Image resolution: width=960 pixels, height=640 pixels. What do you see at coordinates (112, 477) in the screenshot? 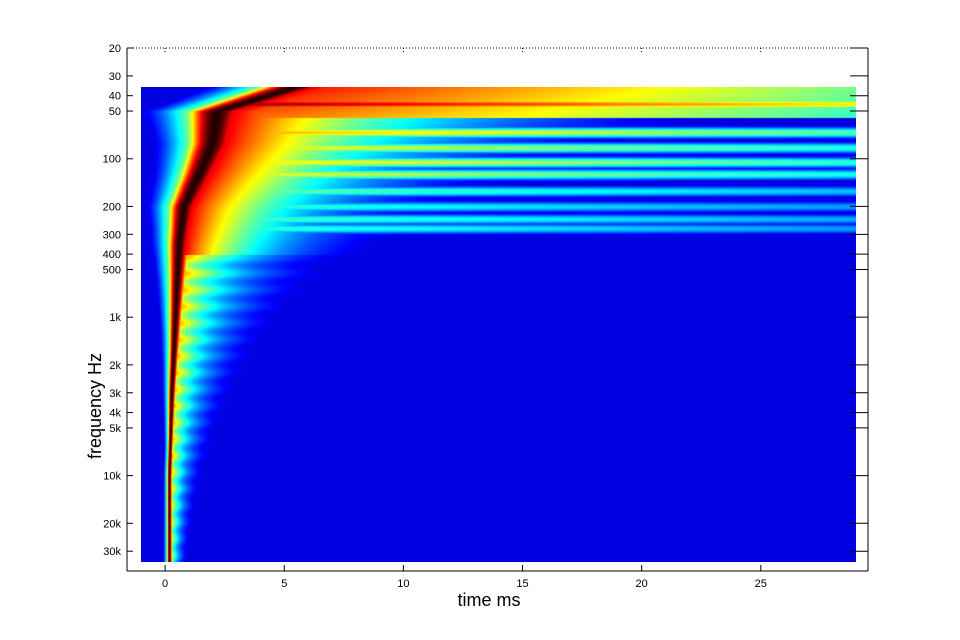
I see `y-tick-label: 10k` at bounding box center [112, 477].